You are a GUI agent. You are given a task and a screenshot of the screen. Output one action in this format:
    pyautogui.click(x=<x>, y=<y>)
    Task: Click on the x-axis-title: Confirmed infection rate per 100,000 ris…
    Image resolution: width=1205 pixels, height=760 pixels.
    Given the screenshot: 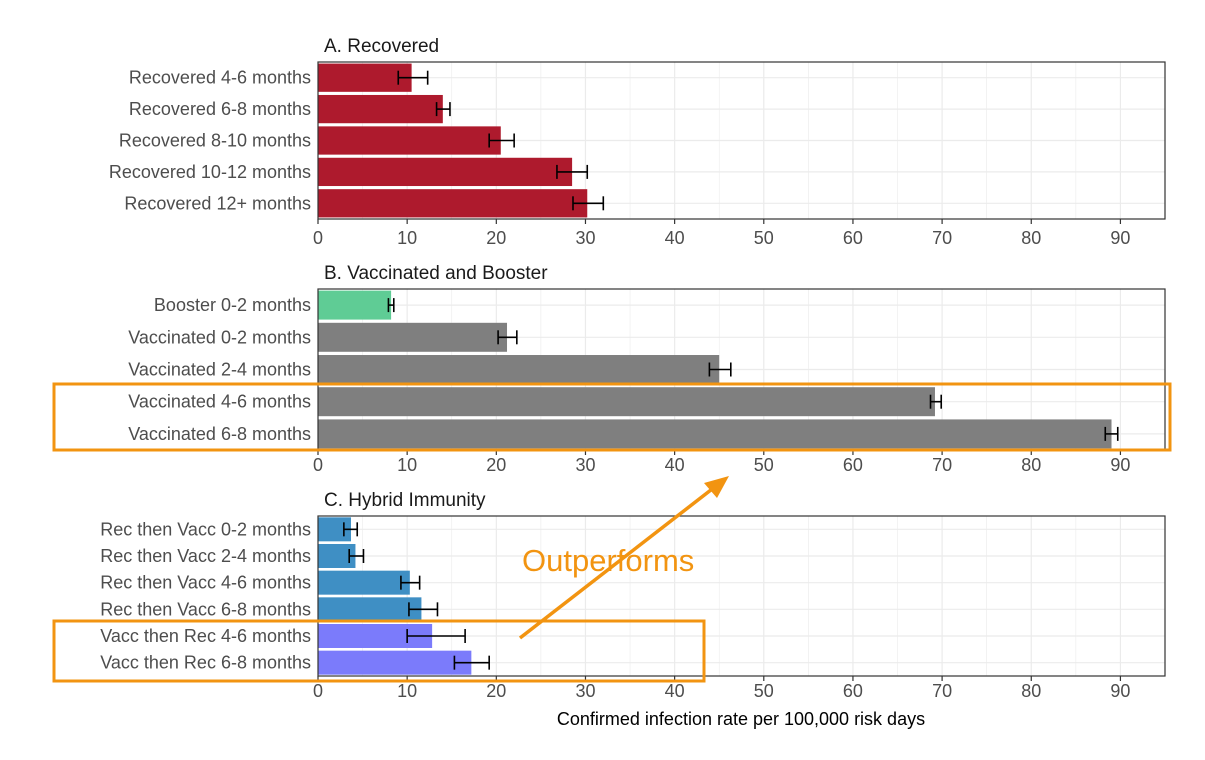 What is the action you would take?
    pyautogui.click(x=741, y=719)
    